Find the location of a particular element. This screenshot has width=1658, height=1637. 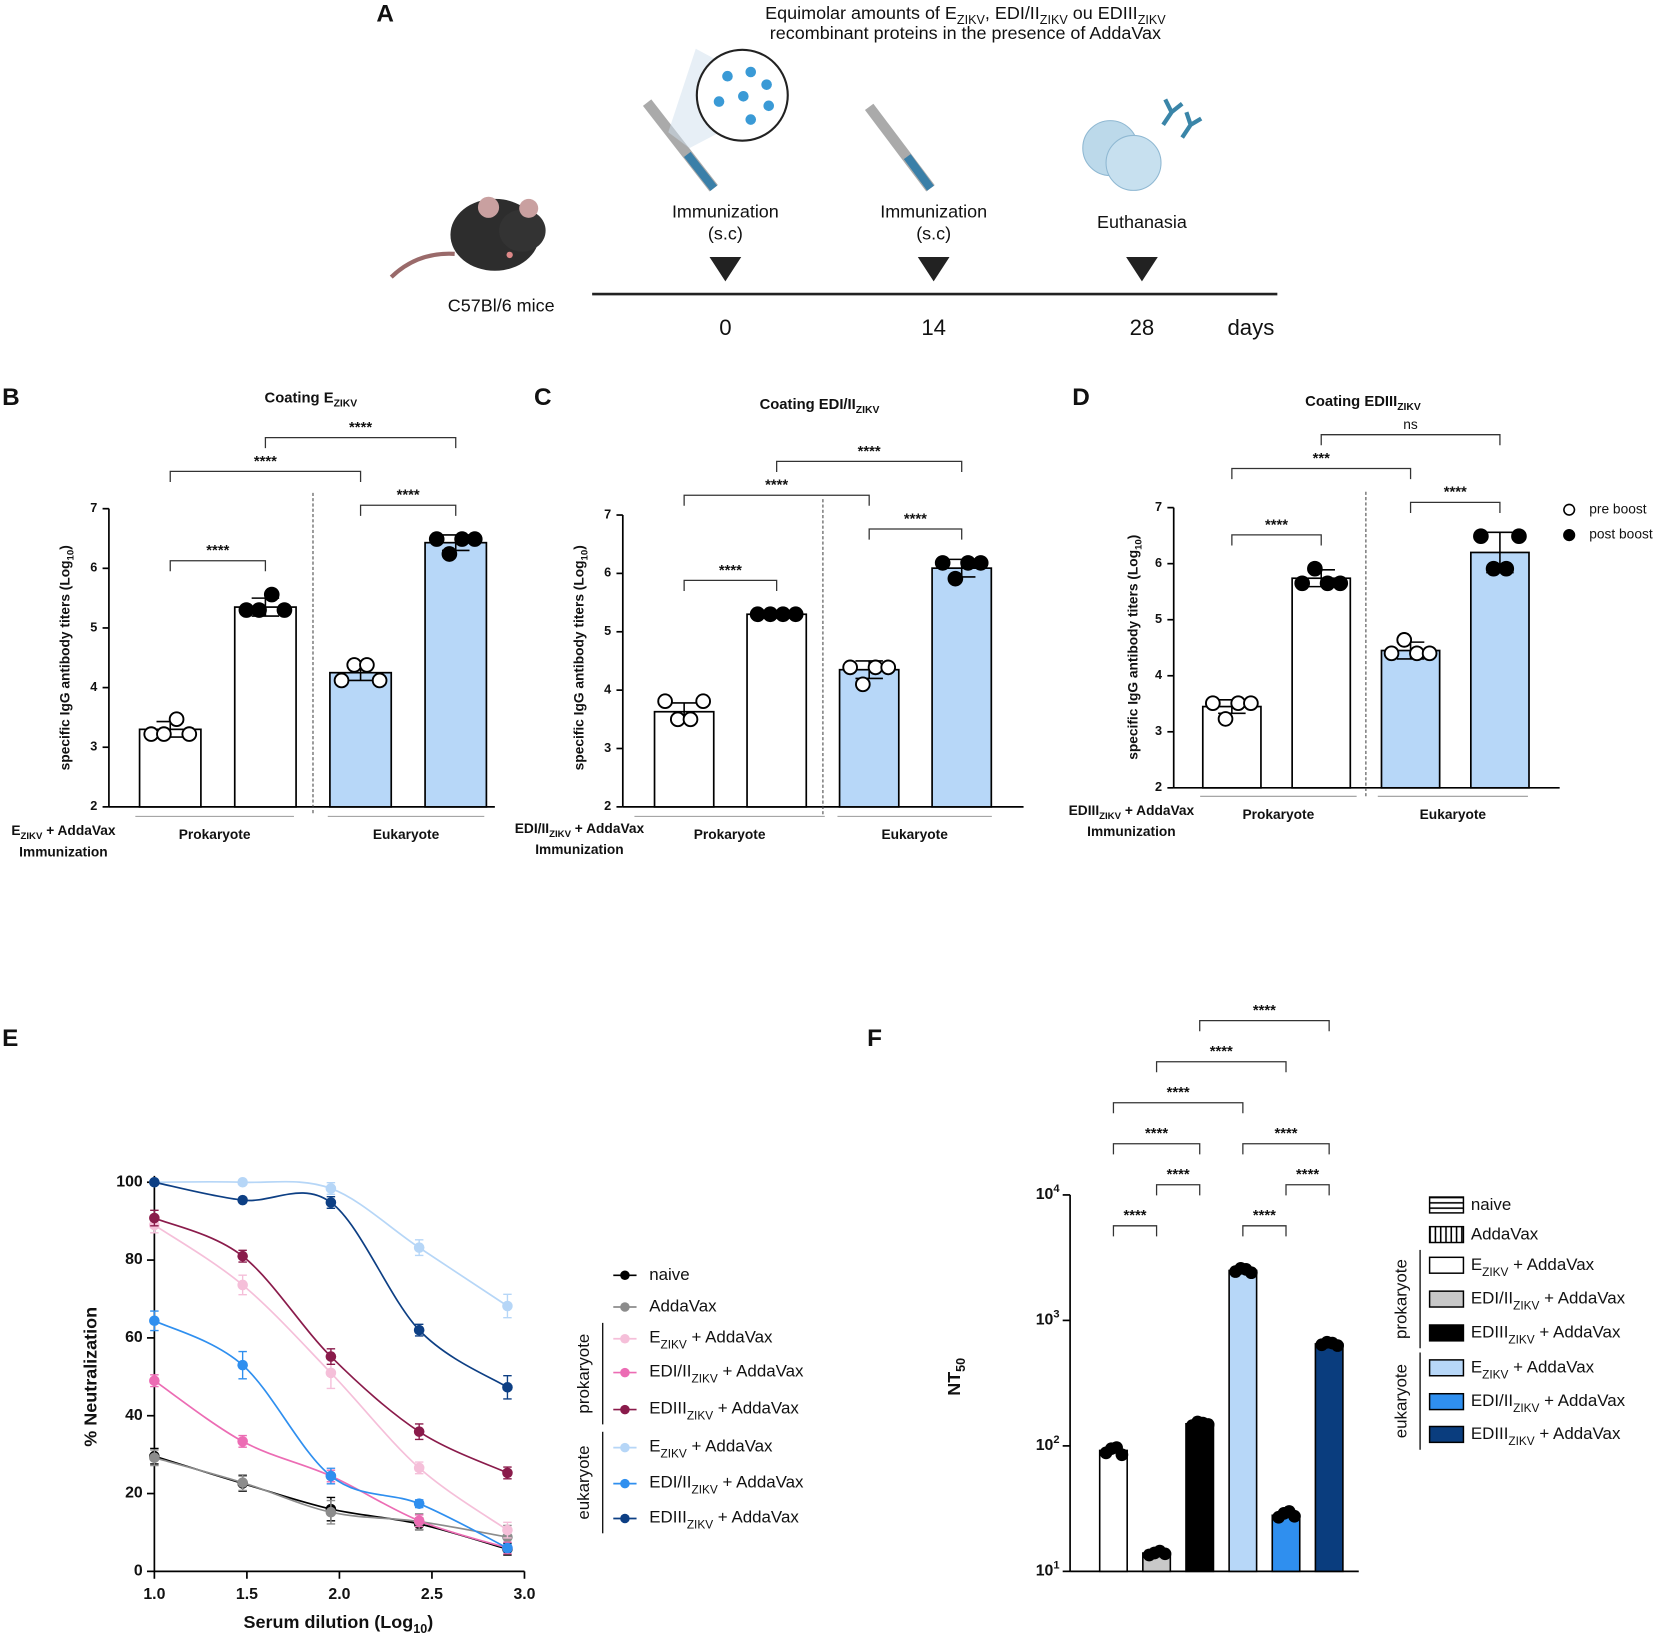

y-axis-title: specific IgG antibody titers (Log10) is located at coordinates (1134, 647).